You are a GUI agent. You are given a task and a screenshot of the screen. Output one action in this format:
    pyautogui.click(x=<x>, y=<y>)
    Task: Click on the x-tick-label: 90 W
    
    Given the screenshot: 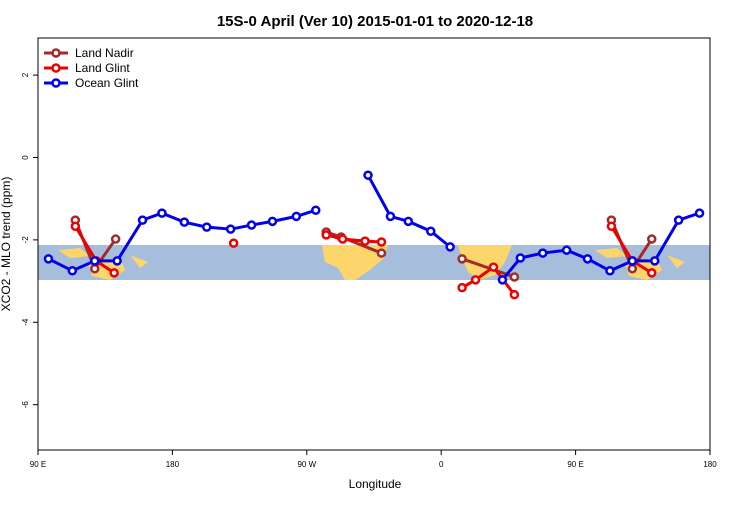 What is the action you would take?
    pyautogui.click(x=306, y=464)
    